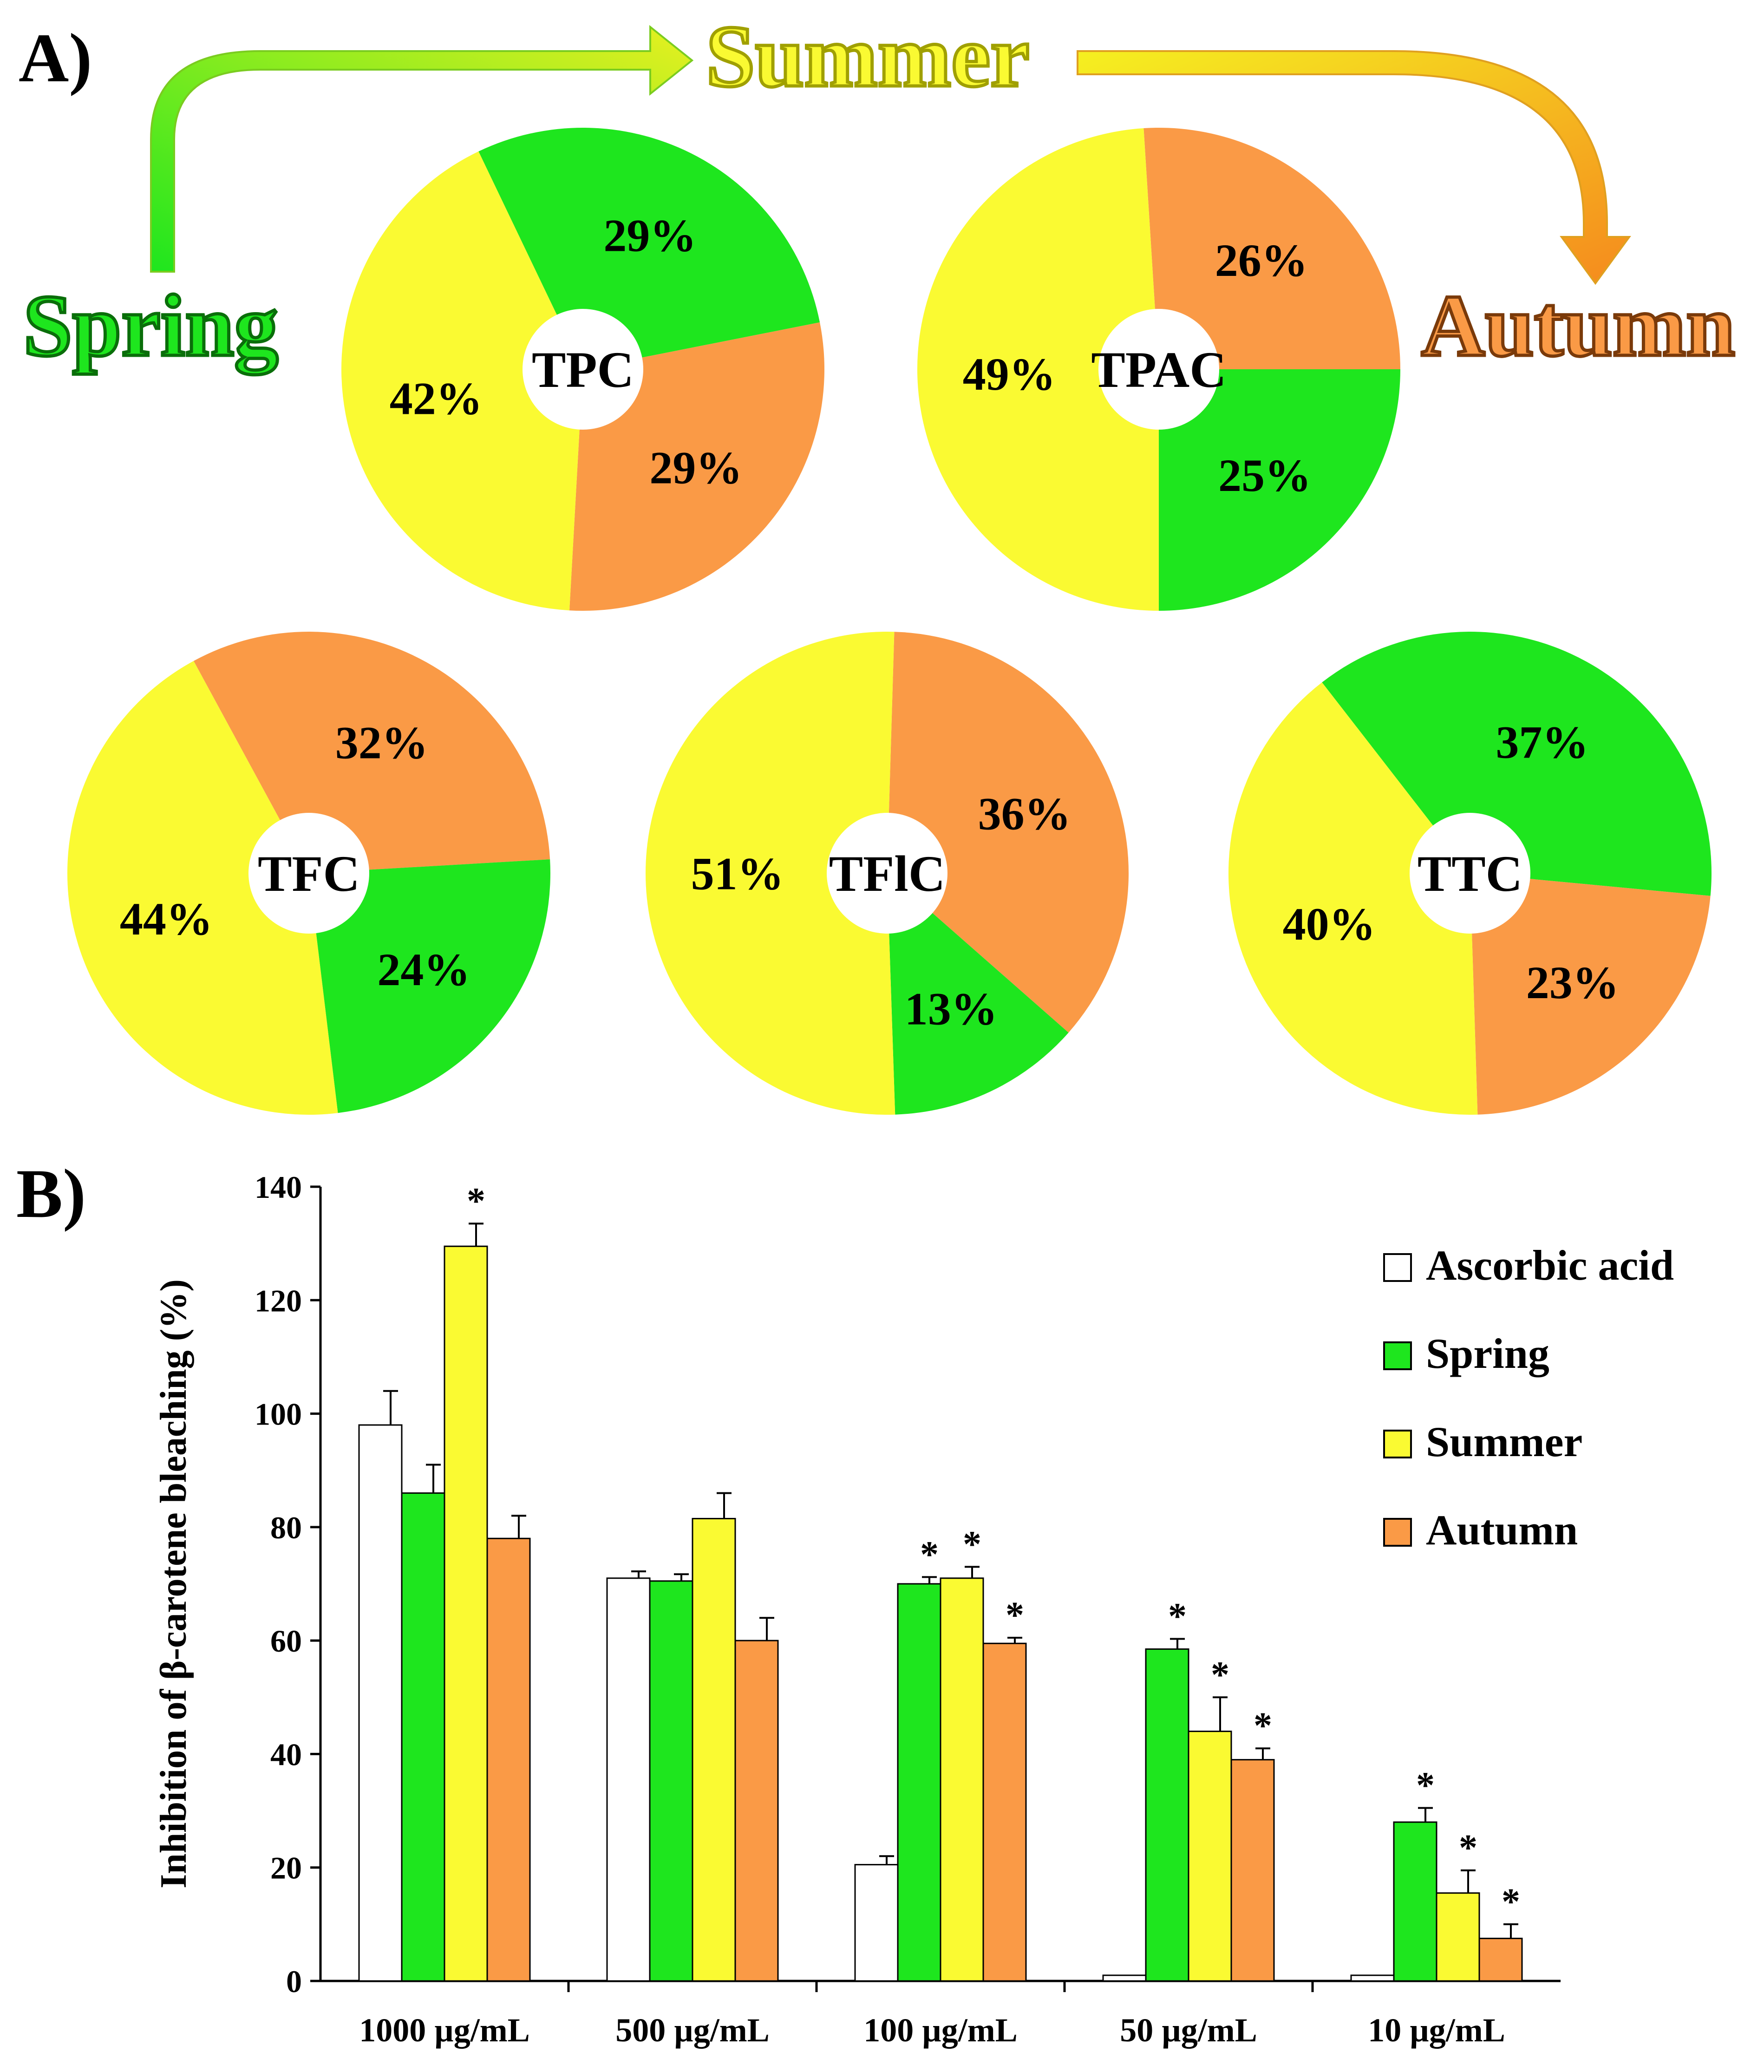  I want to click on x-tick-label: 100 µg/mL, so click(940, 2030).